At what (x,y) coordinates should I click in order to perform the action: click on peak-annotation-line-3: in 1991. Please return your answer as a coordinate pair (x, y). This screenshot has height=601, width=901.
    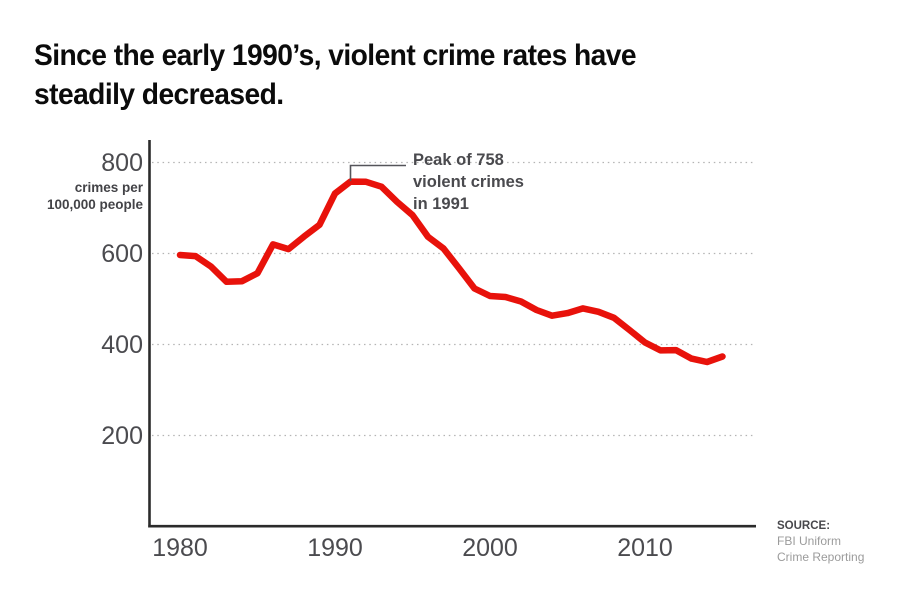
    Looking at the image, I should click on (441, 204).